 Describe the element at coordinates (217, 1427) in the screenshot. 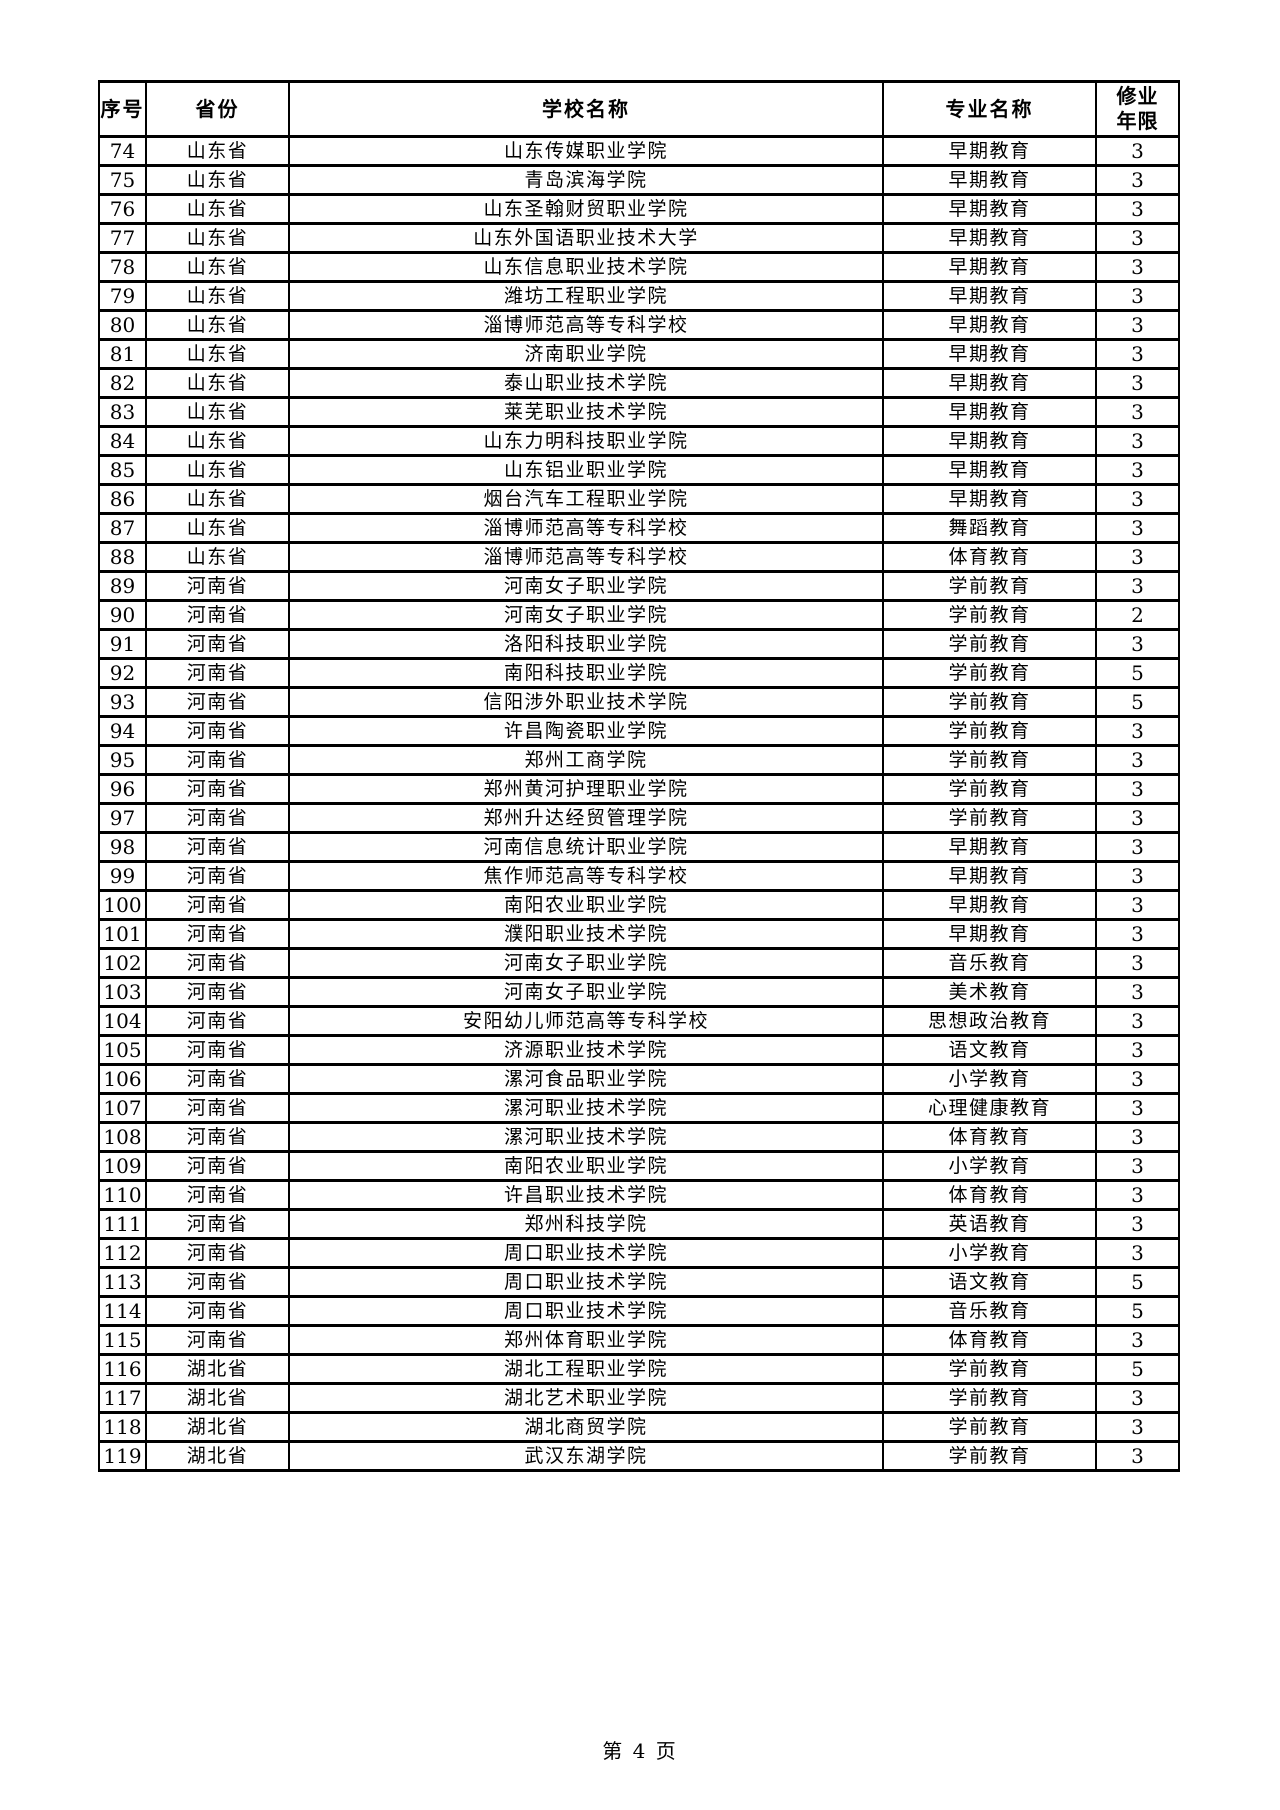

I see `cell-province: 湖北省` at that location.